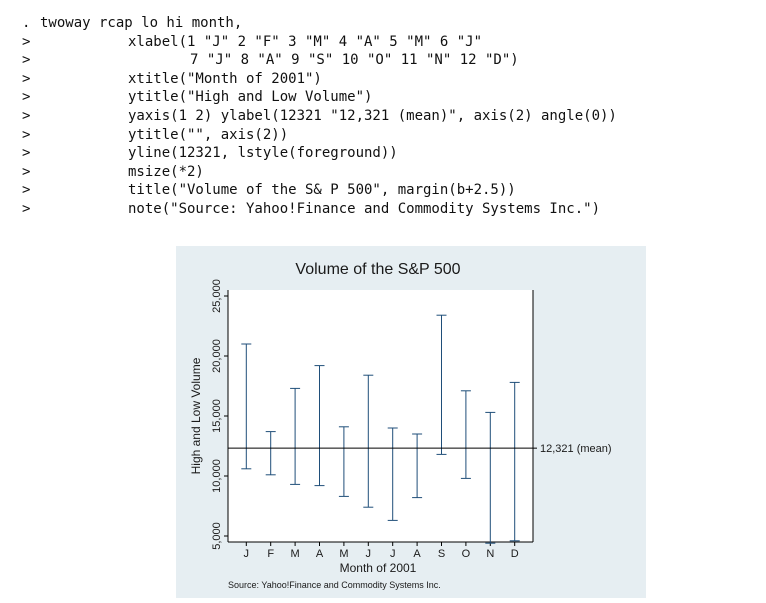 The height and width of the screenshot is (603, 766). Describe the element at coordinates (217, 416) in the screenshot. I see `y-tick-label: 15,000` at that location.